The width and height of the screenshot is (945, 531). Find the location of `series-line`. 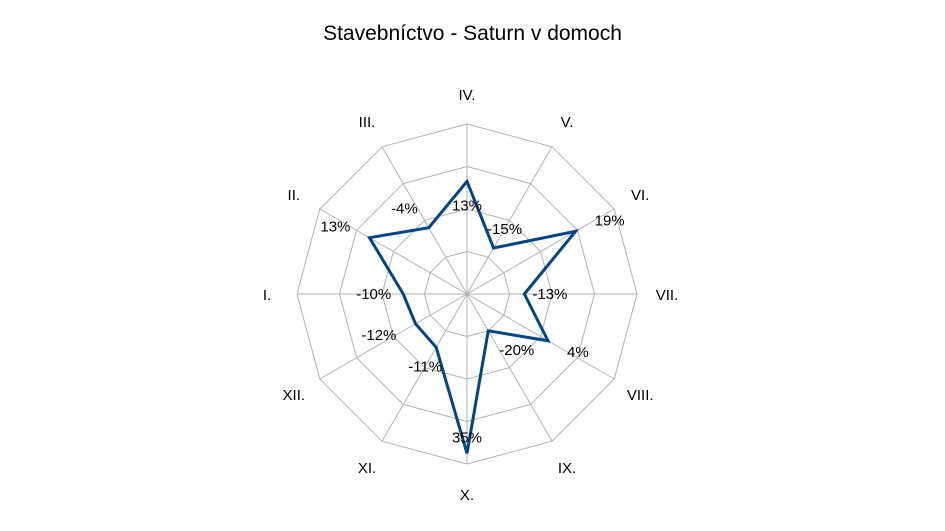

series-line is located at coordinates (473, 316).